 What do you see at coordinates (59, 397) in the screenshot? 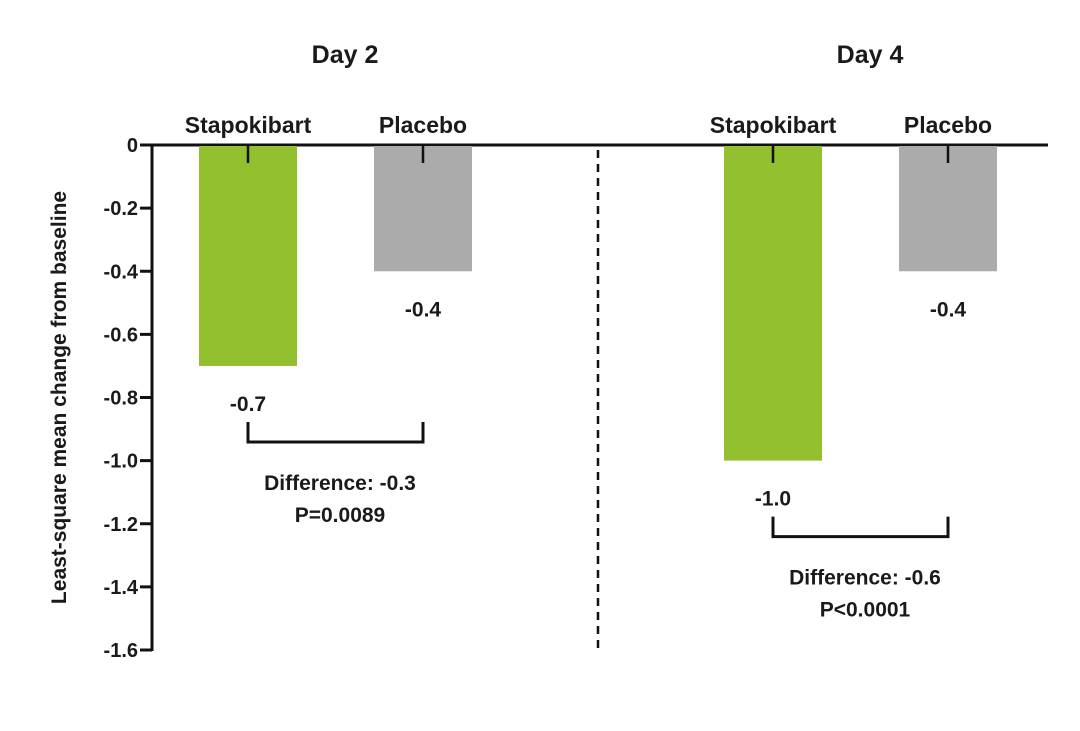
I see `y-axis-label: Least-square mean change from baseline` at bounding box center [59, 397].